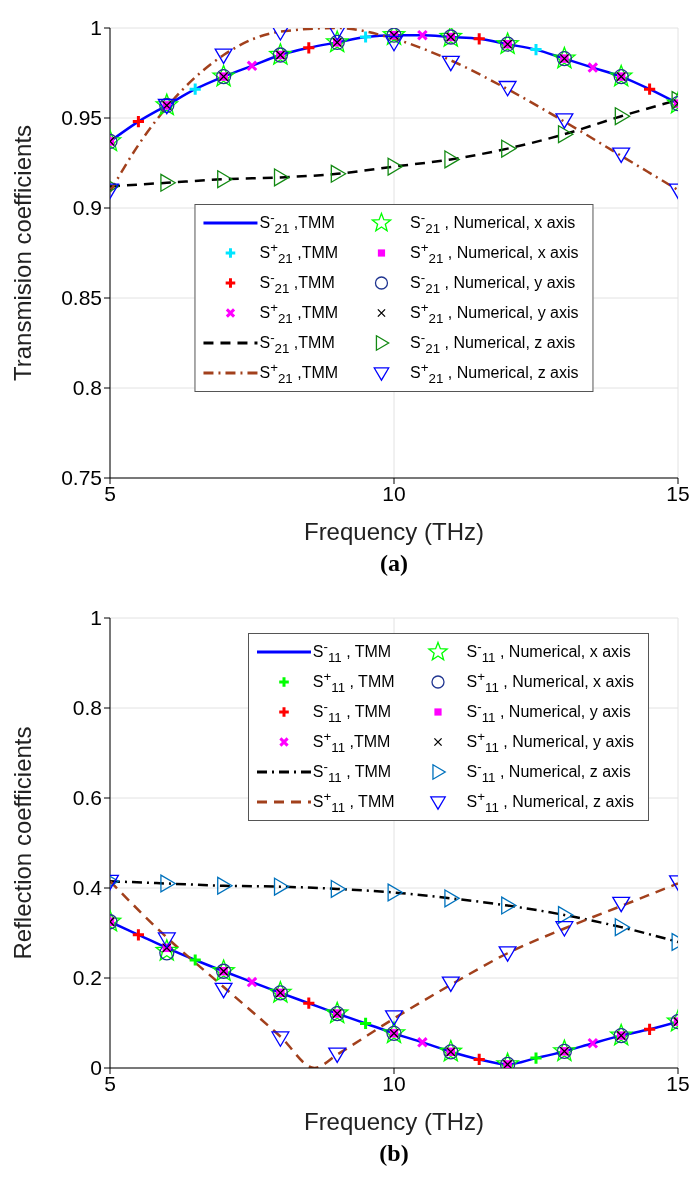  Describe the element at coordinates (494, 373) in the screenshot. I see `legend-label: S$^{+}$$_{21}$ , Numerical, z axis` at that location.